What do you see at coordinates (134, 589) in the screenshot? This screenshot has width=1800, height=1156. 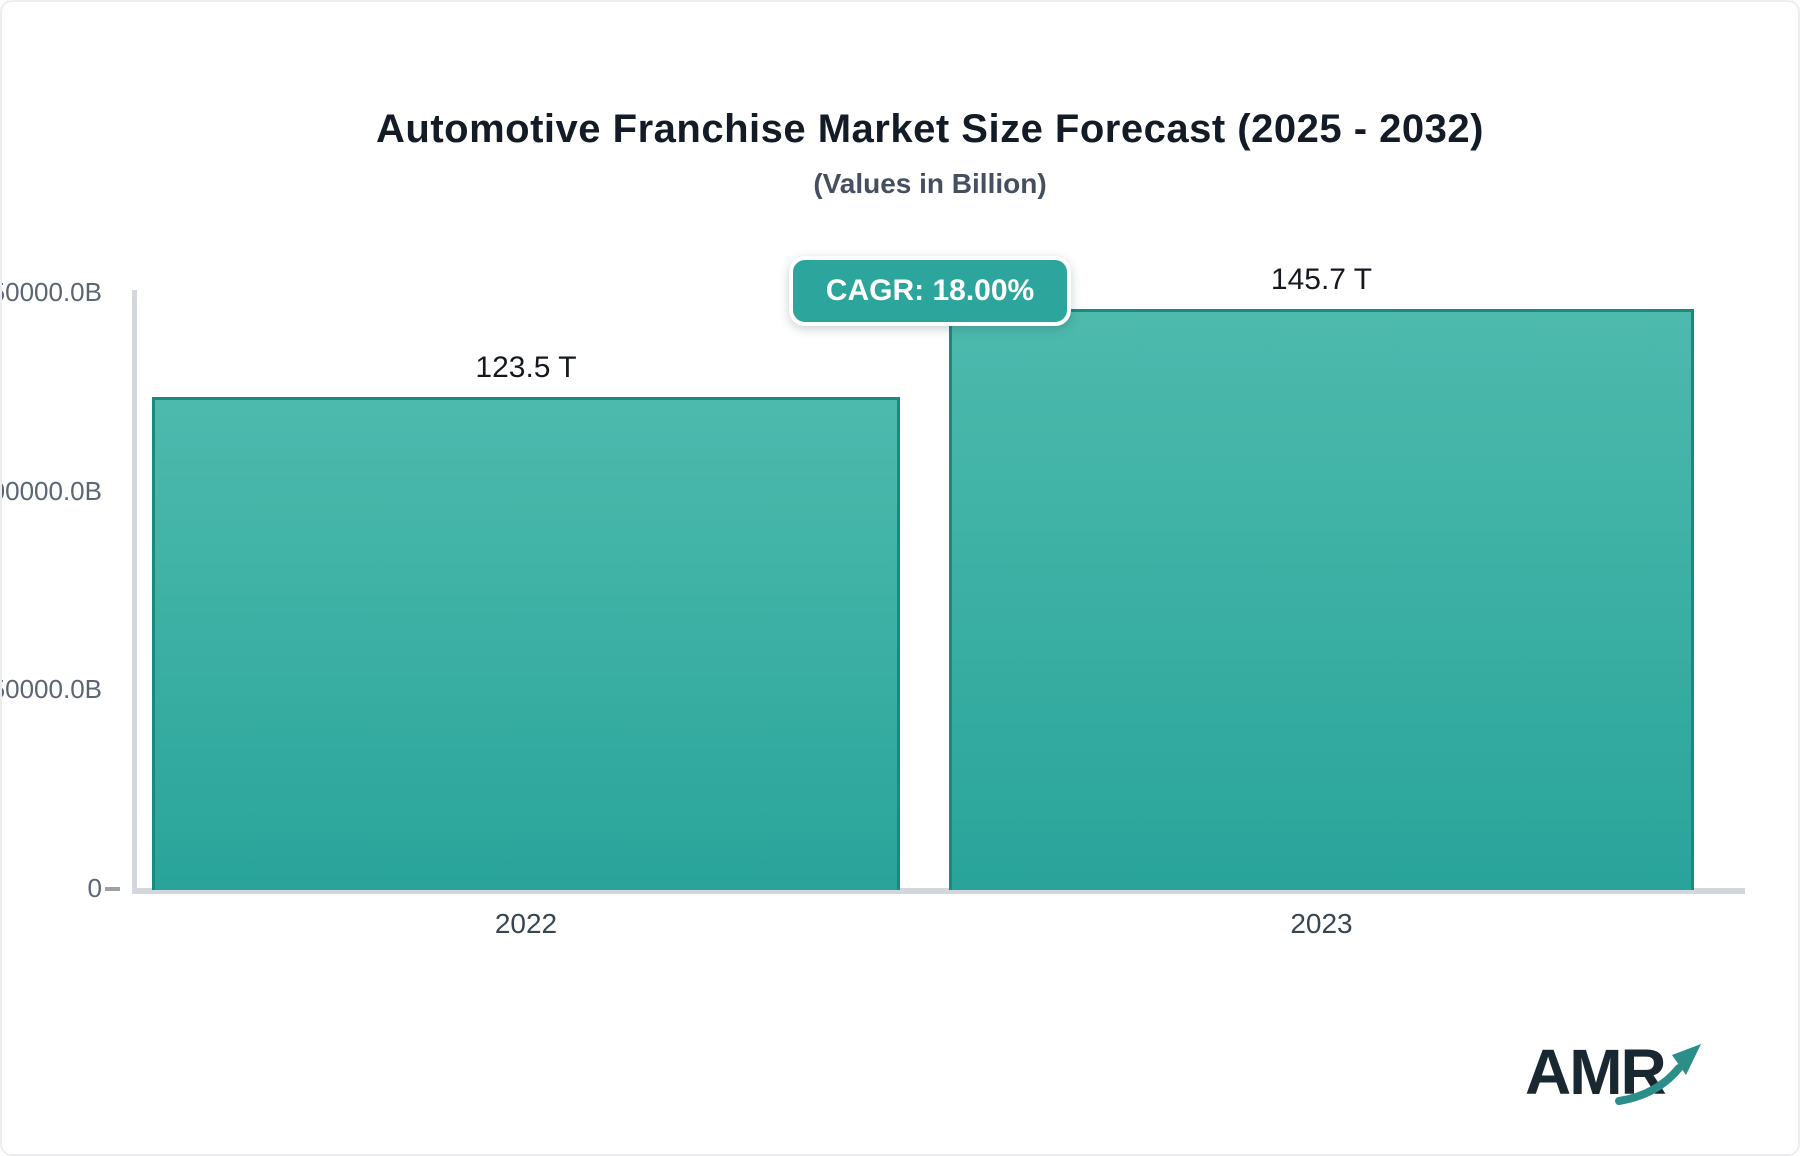 I see `y-axis-line` at bounding box center [134, 589].